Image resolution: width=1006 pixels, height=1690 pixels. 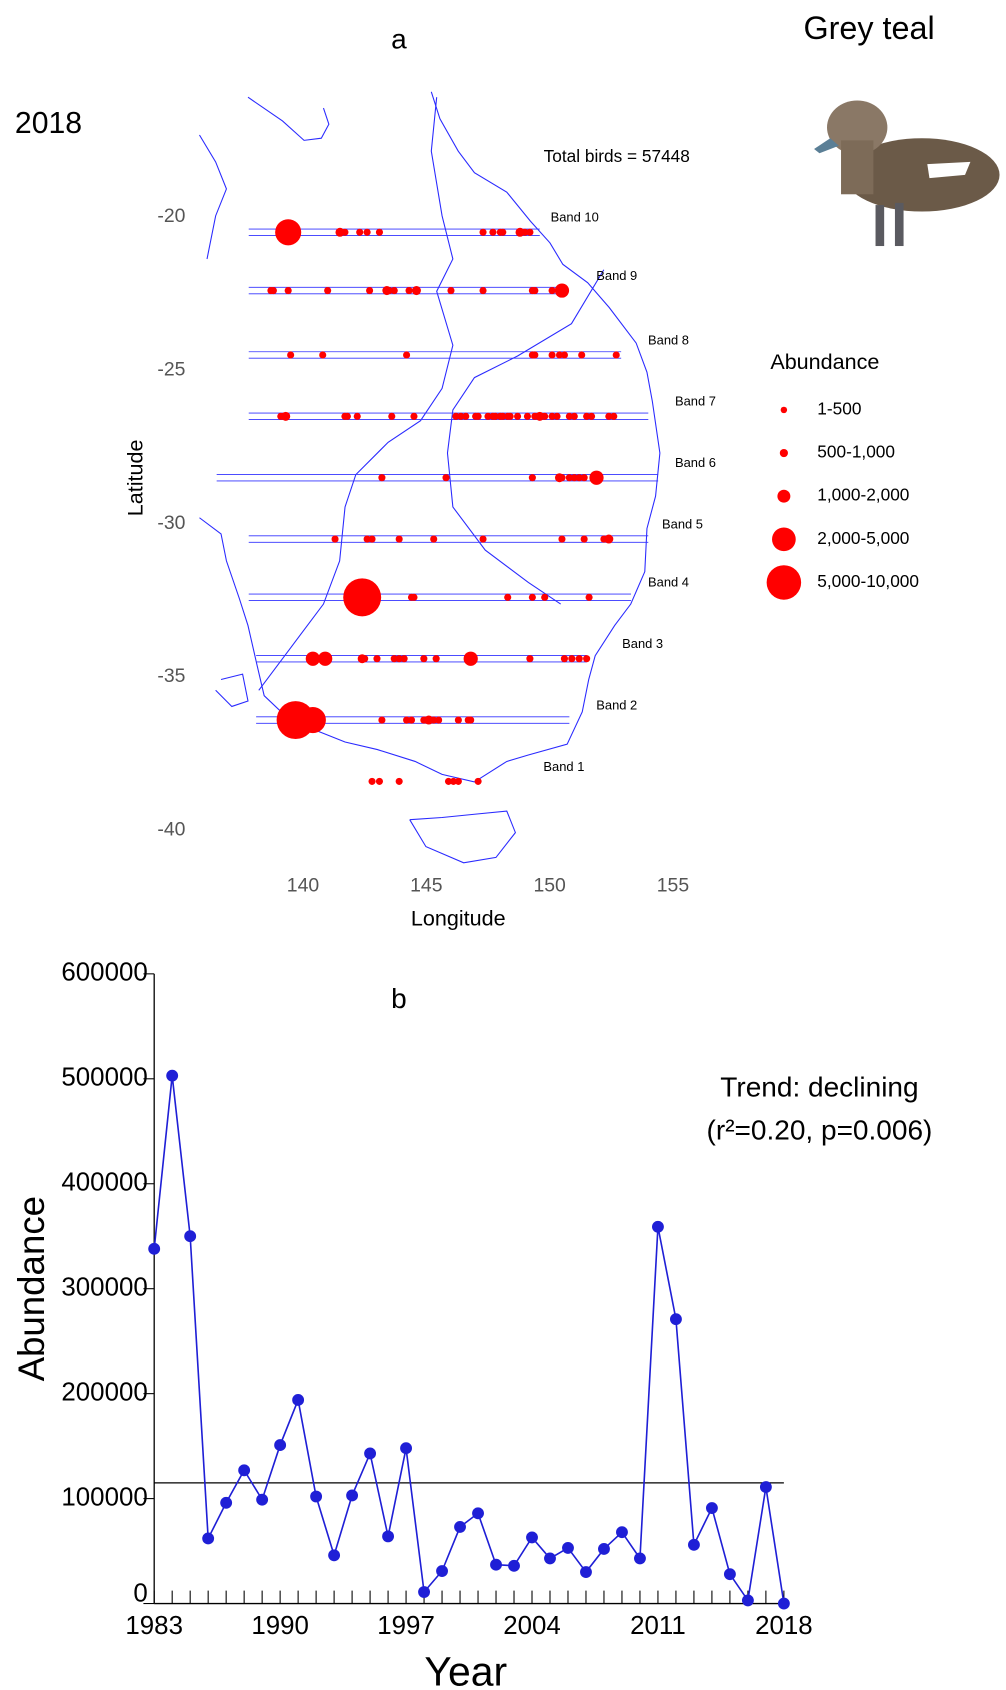 I want to click on x-tick-label: 140, so click(x=303, y=886).